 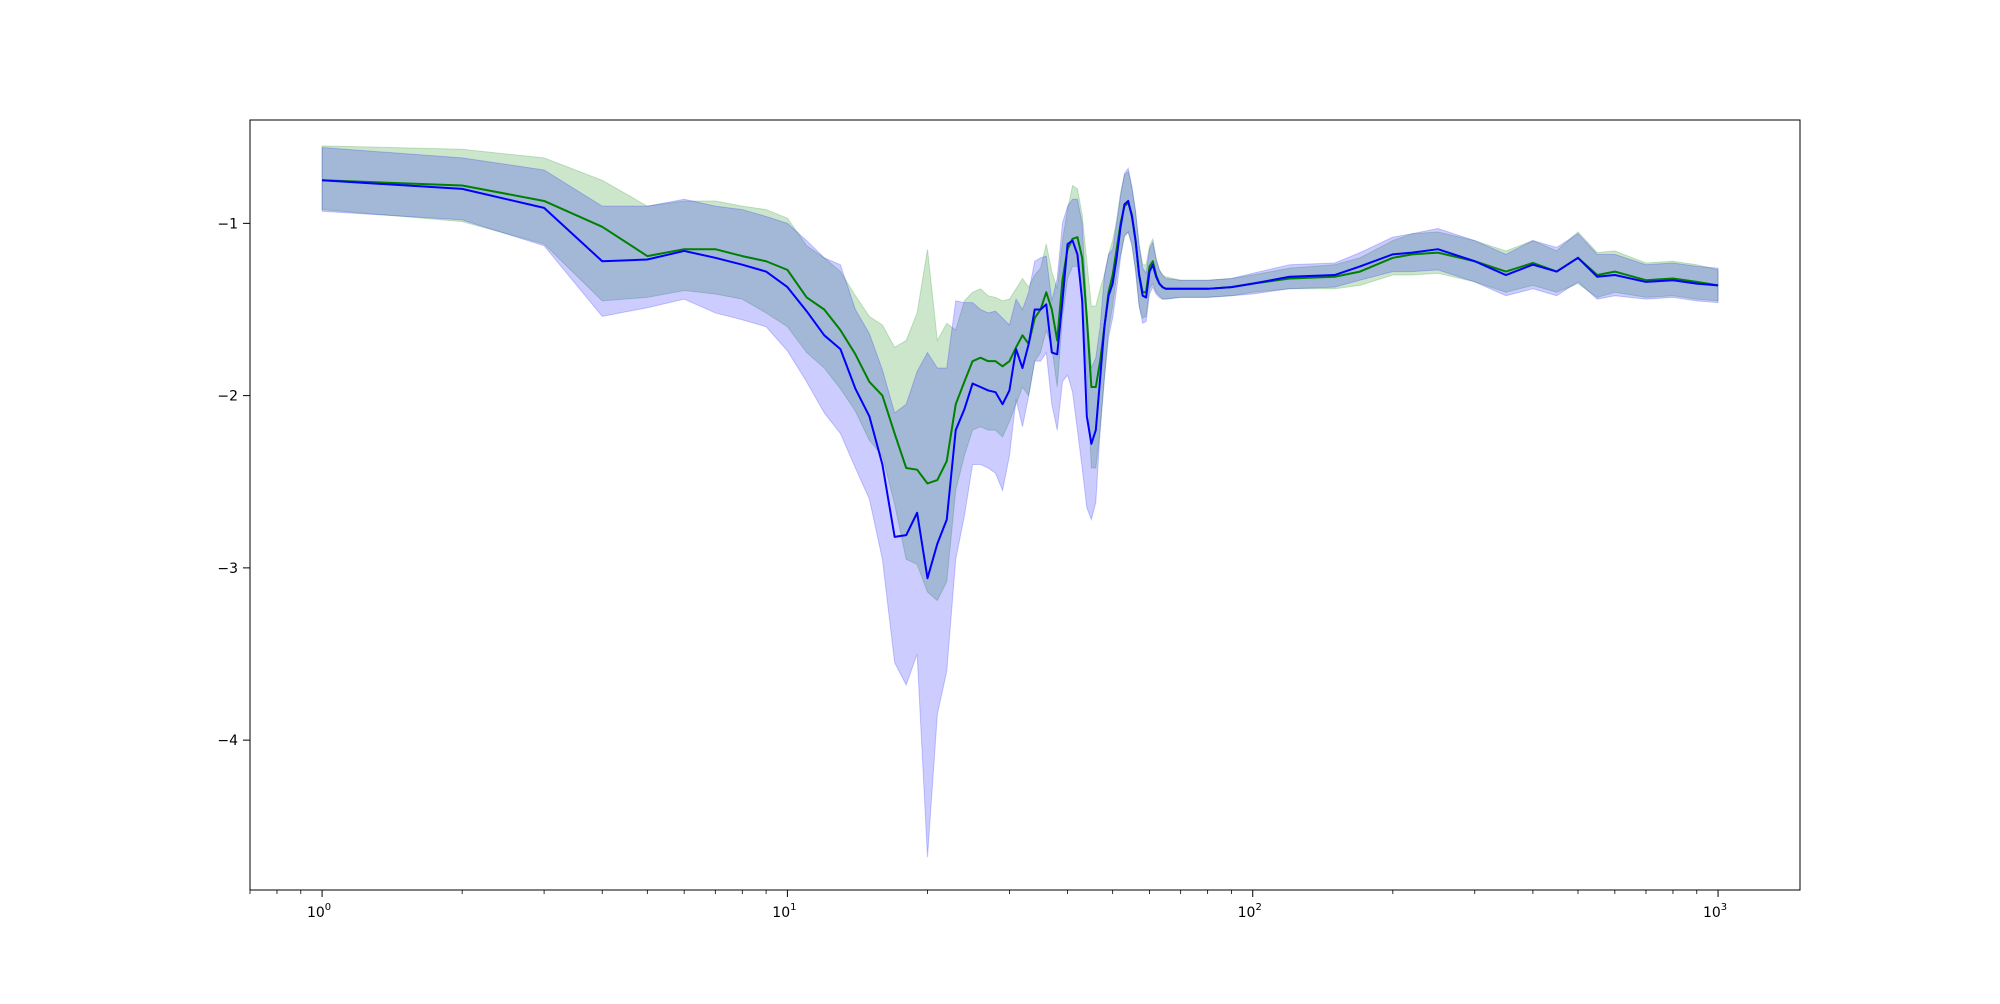 What do you see at coordinates (227, 569) in the screenshot?
I see `y-tick-label: −3` at bounding box center [227, 569].